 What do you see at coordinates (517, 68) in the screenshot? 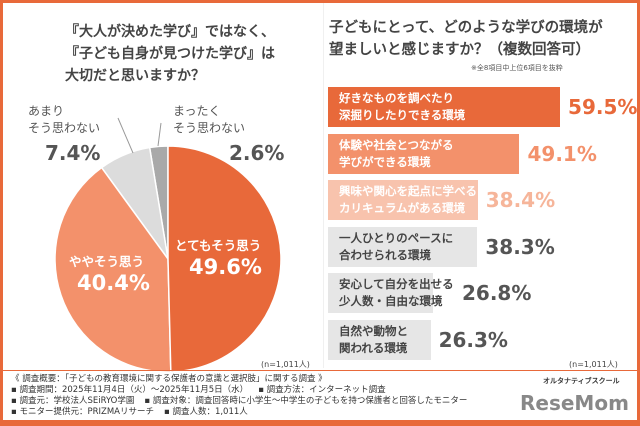
I see `bar-subtitle: ※全8項目中上位6項目を抜粋` at bounding box center [517, 68].